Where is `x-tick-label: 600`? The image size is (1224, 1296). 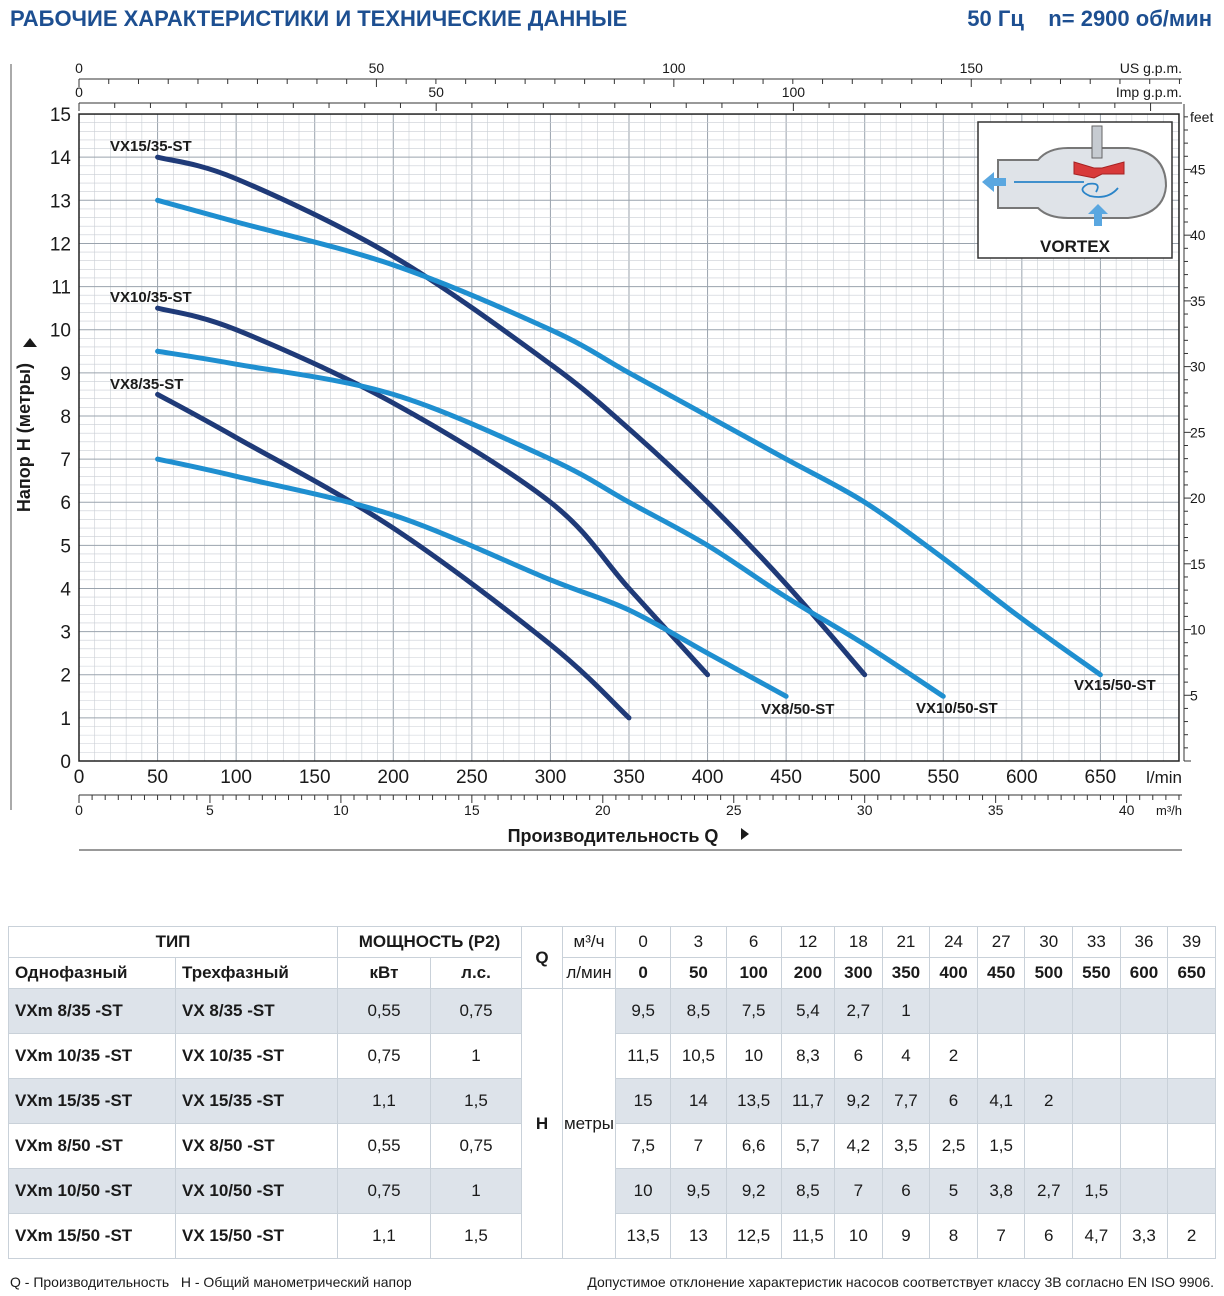 x-tick-label: 600 is located at coordinates (1022, 777).